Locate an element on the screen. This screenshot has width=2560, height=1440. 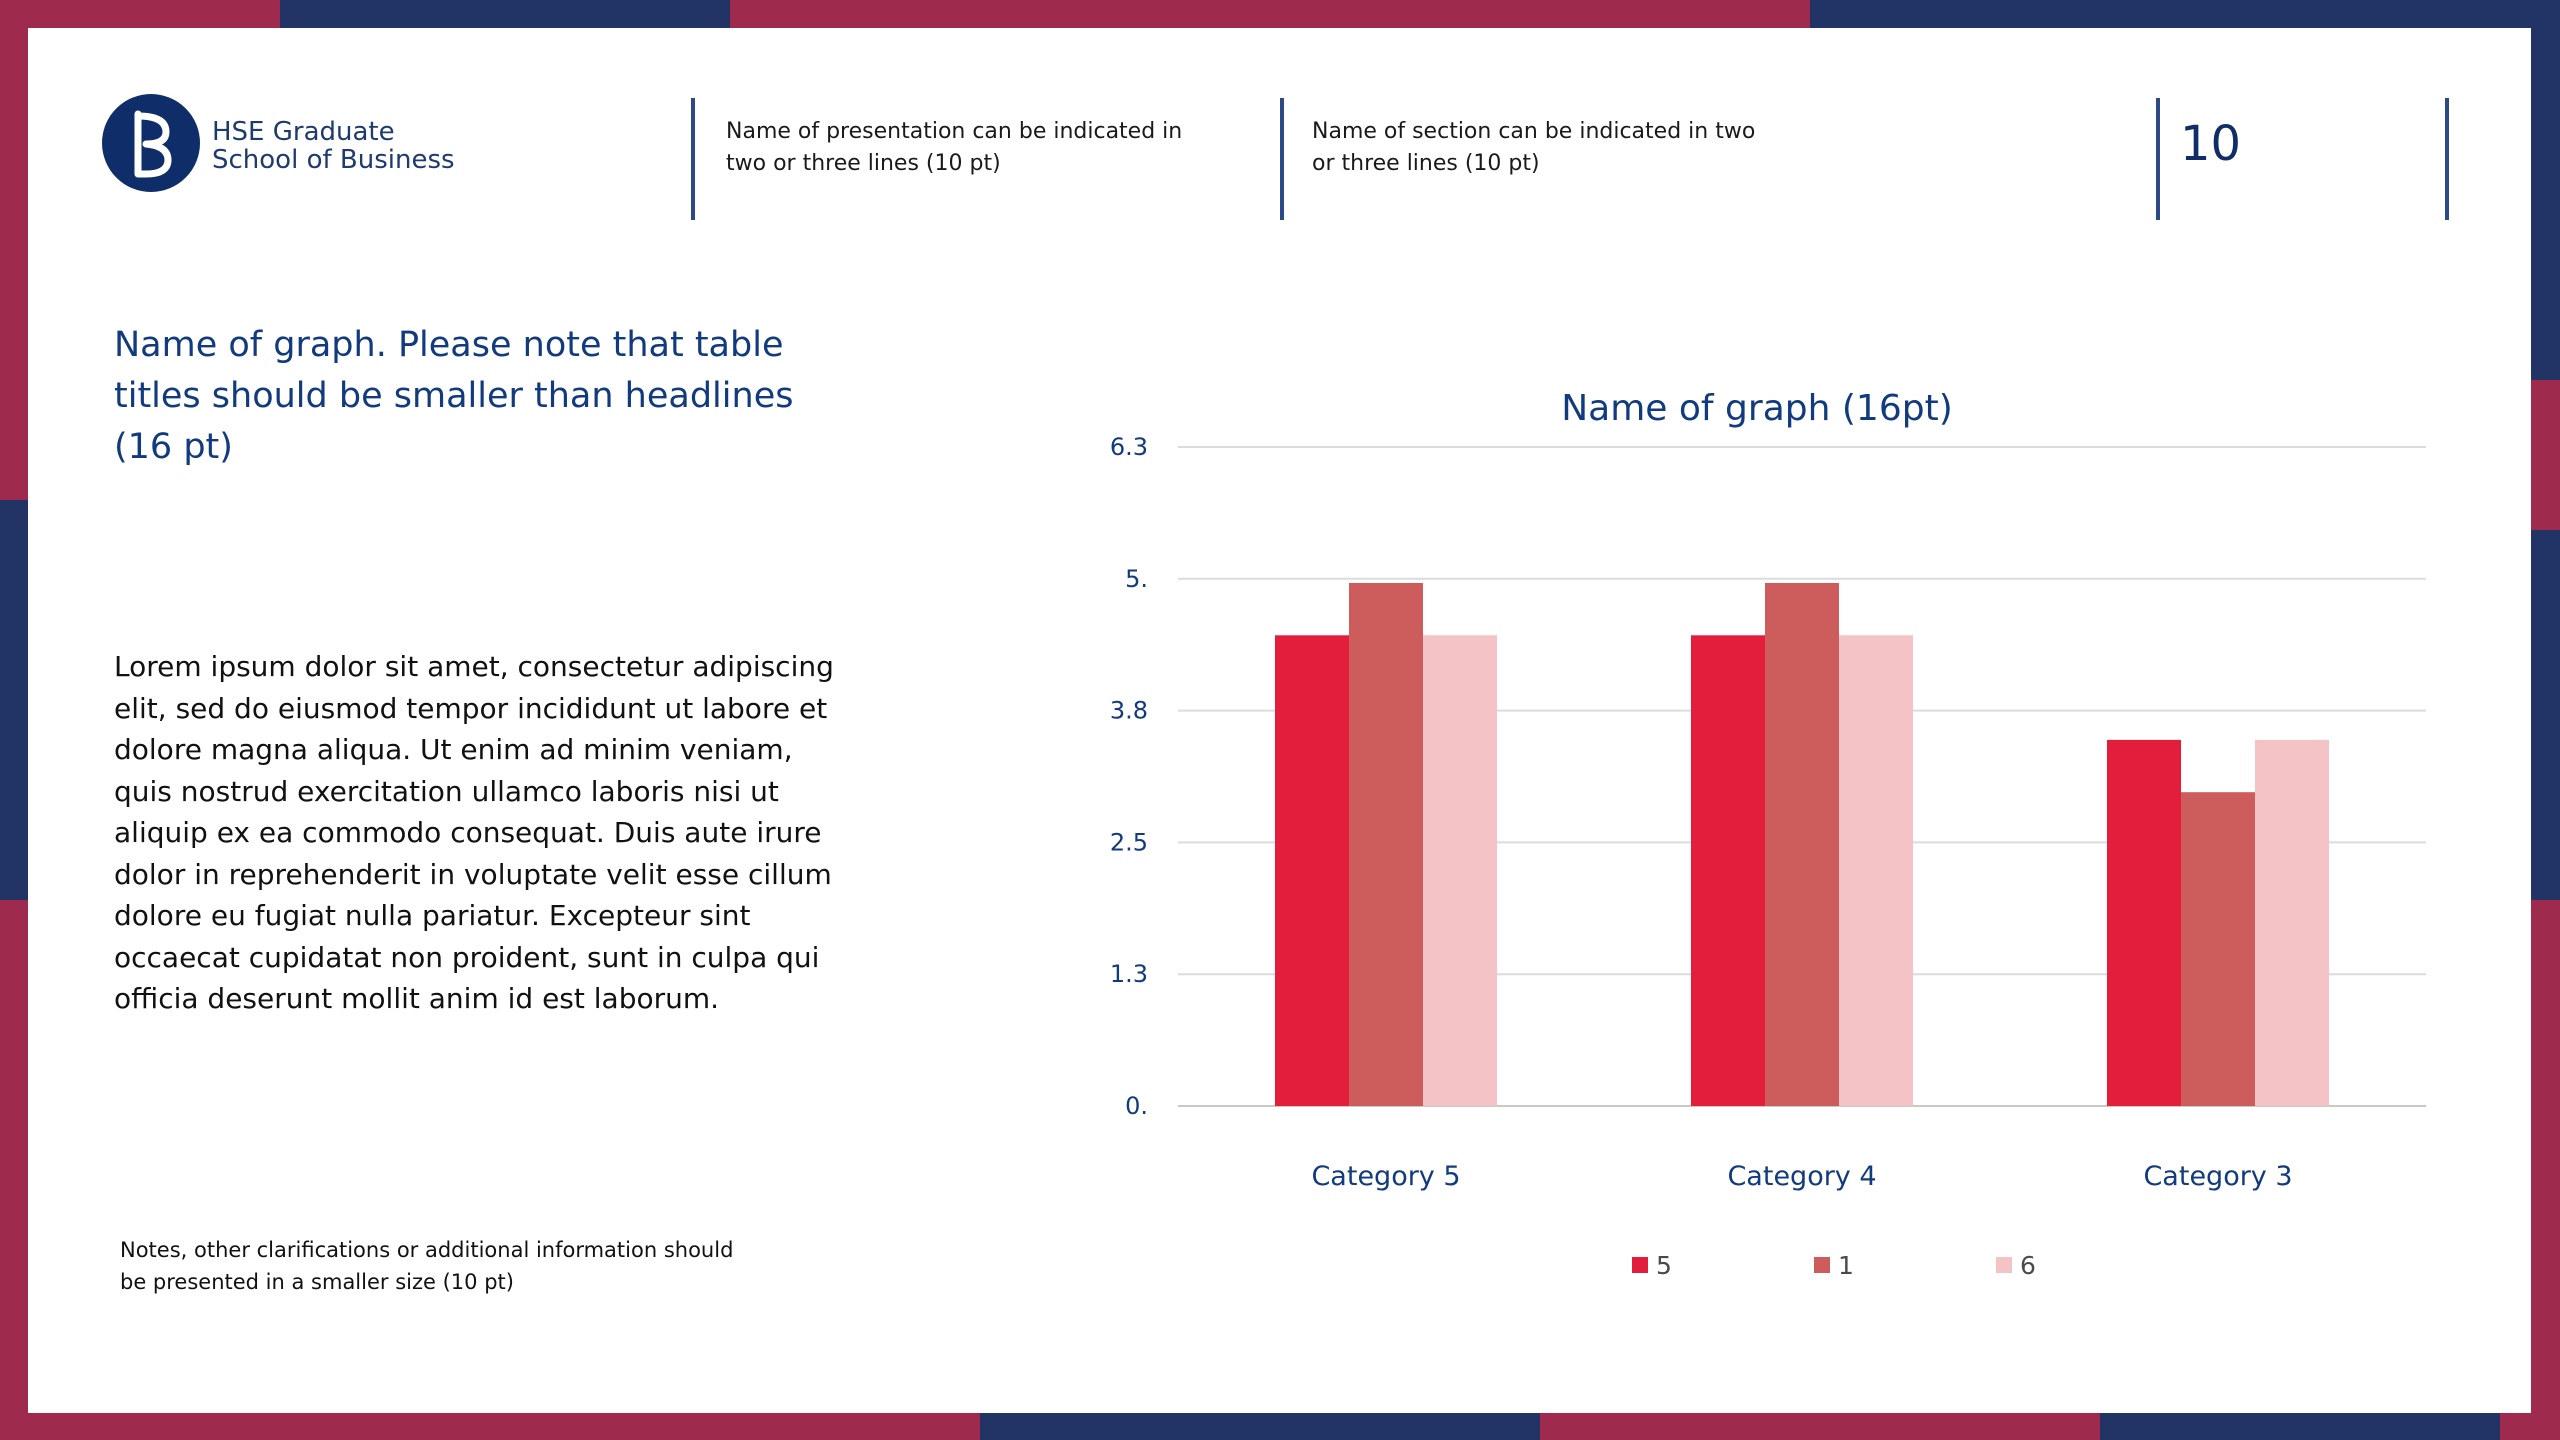
logo-line-1: HSE Graduate is located at coordinates (303, 132).